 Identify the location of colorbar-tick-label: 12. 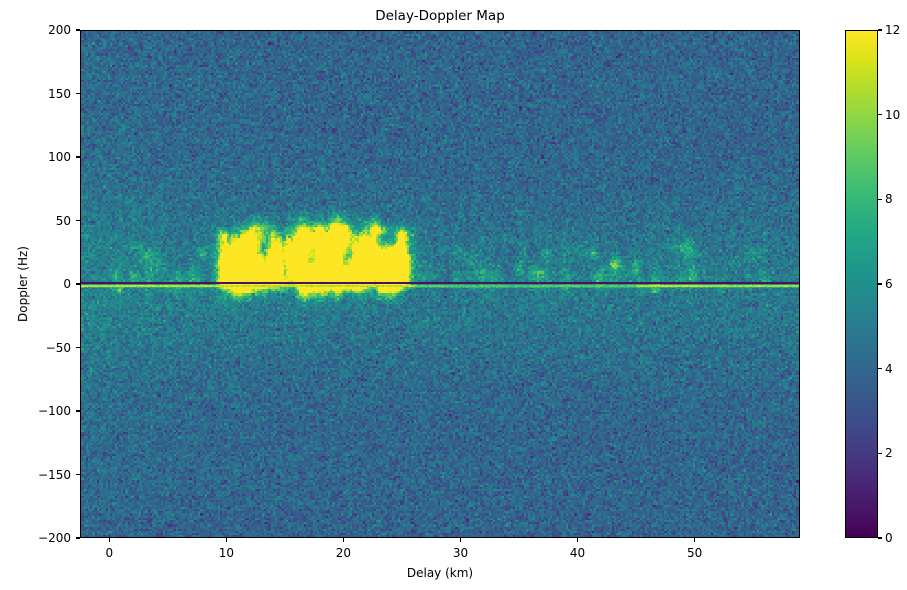
(893, 30).